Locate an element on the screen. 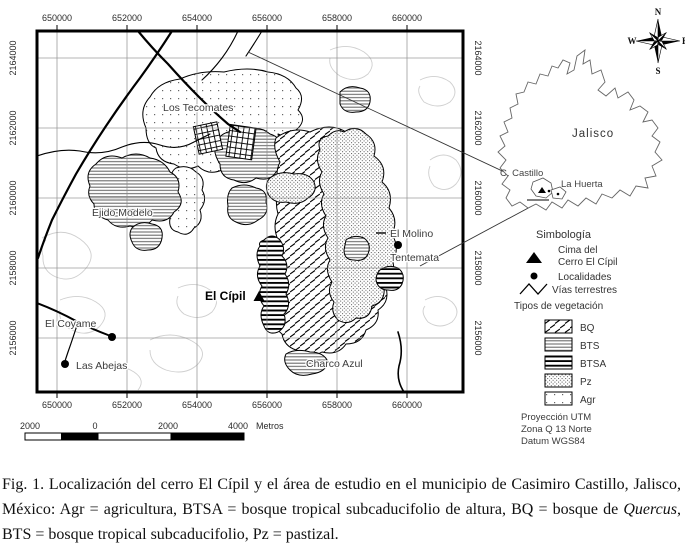 The image size is (685, 543). legend-swatch-bq is located at coordinates (558, 326).